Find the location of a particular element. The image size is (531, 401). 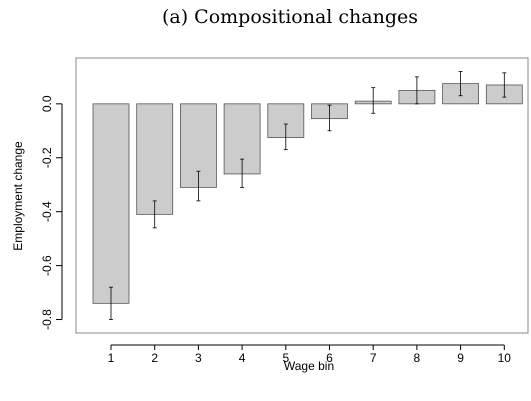

x-tick-label: 1 is located at coordinates (111, 358).